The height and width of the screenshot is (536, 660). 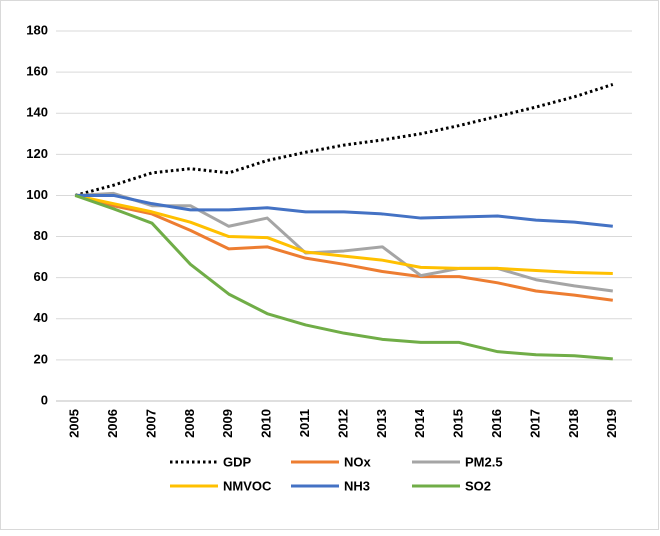 What do you see at coordinates (37, 153) in the screenshot?
I see `y-tick-label: 120` at bounding box center [37, 153].